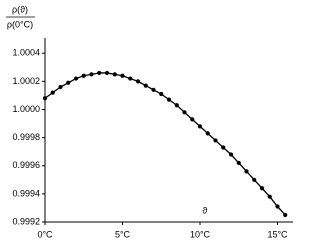  I want to click on x-tick-label: 5°C, so click(123, 234).